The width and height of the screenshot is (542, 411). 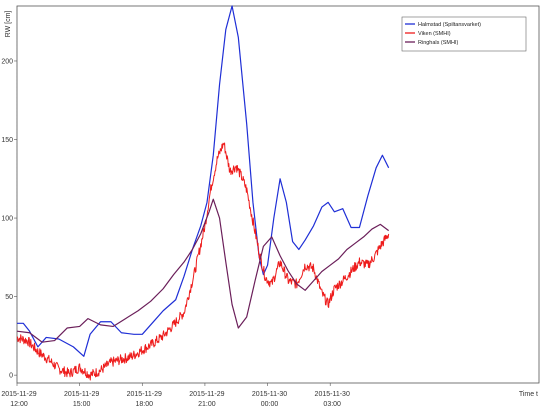 I want to click on legend-box, so click(x=464, y=34).